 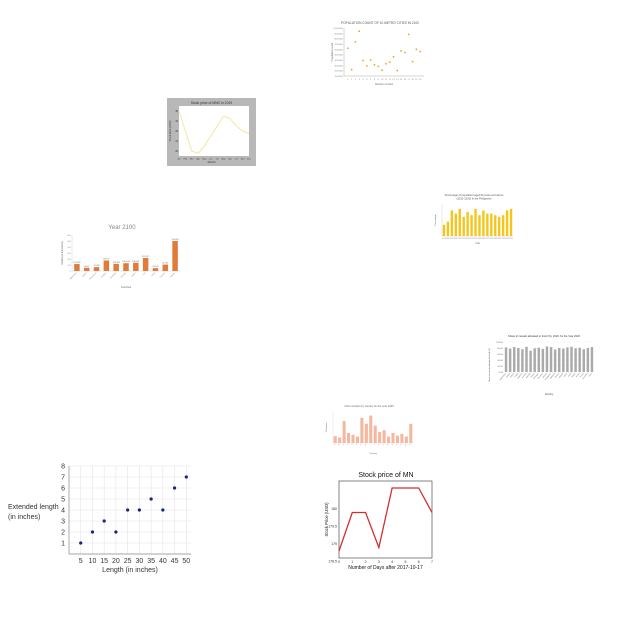 What do you see at coordinates (361, 444) in the screenshot?
I see `x-tick-label: G` at bounding box center [361, 444].